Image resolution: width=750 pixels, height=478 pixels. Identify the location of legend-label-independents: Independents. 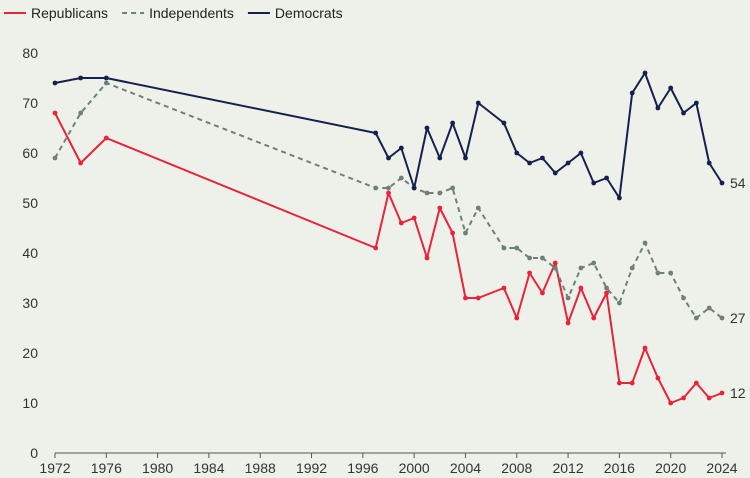
(191, 13).